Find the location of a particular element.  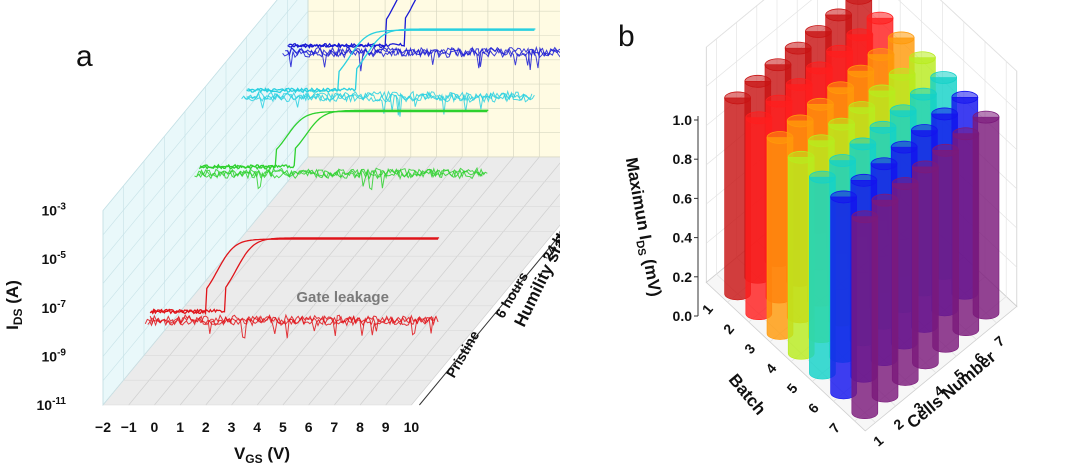

y-tick-label: 10⁻¹¹ is located at coordinates (52, 404).